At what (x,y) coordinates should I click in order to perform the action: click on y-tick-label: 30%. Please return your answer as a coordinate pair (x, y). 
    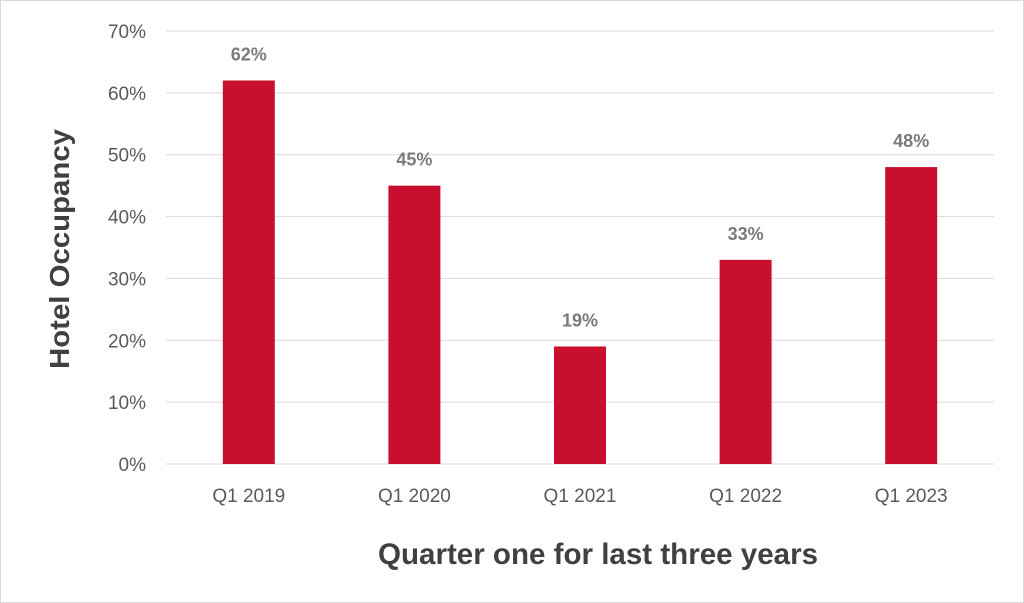
    Looking at the image, I should click on (127, 279).